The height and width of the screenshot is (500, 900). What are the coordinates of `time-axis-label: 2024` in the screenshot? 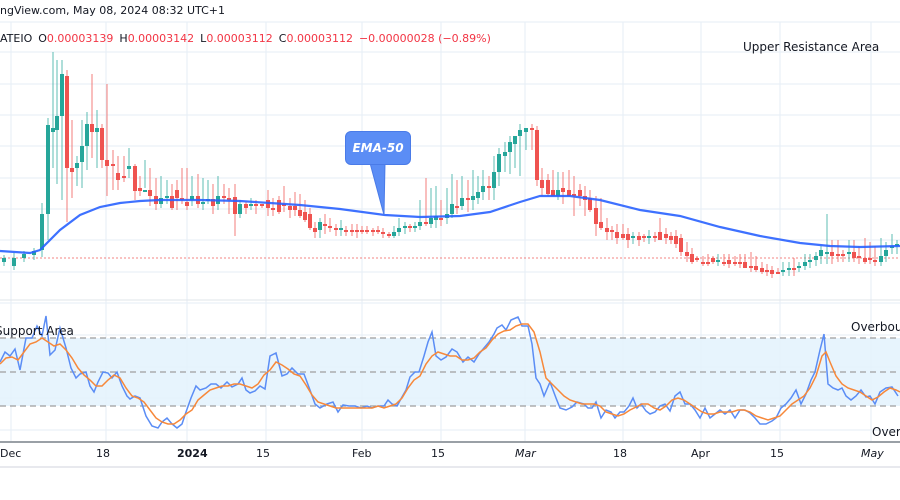 It's located at (192, 453).